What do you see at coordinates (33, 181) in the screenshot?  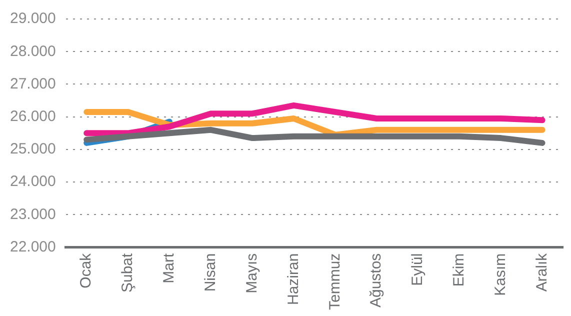 I see `y-tick-label: 24.000` at bounding box center [33, 181].